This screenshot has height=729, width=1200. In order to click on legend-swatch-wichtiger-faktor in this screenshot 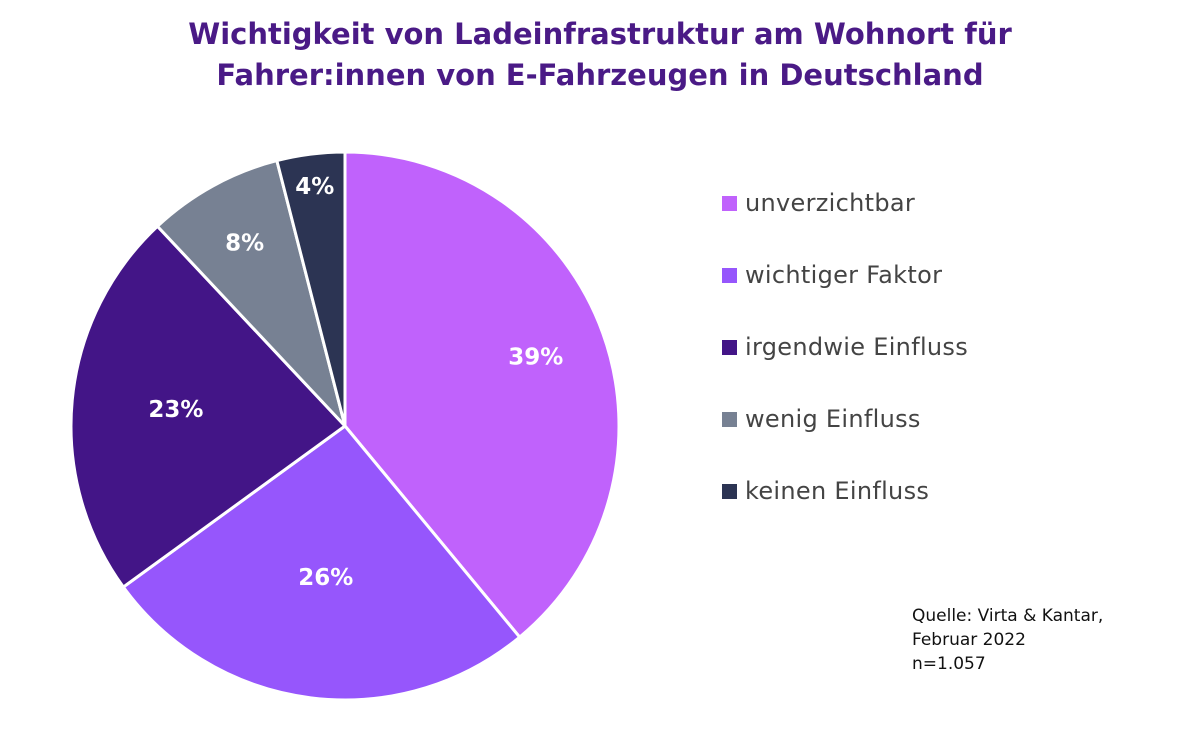, I will do `click(729, 275)`.